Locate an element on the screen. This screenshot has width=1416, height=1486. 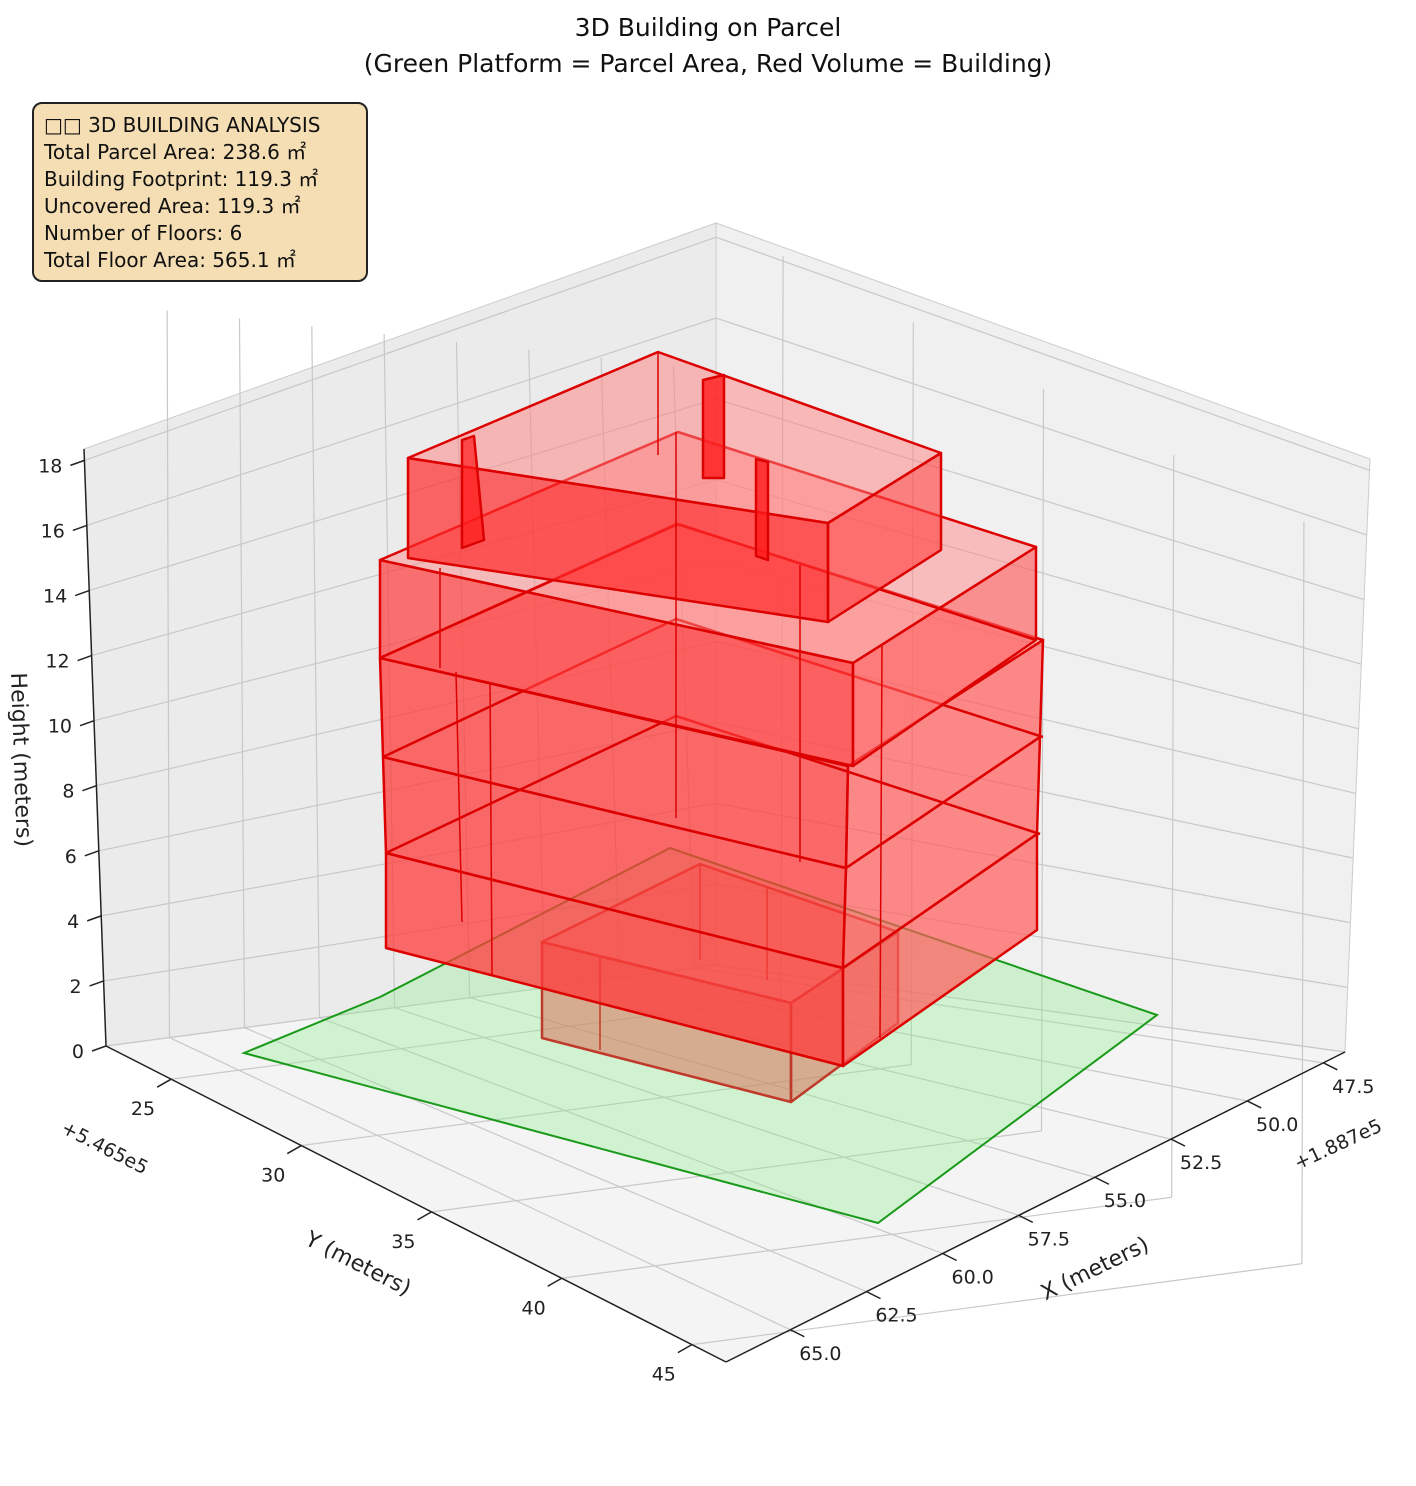
z-tick-label: 18 is located at coordinates (50, 466).